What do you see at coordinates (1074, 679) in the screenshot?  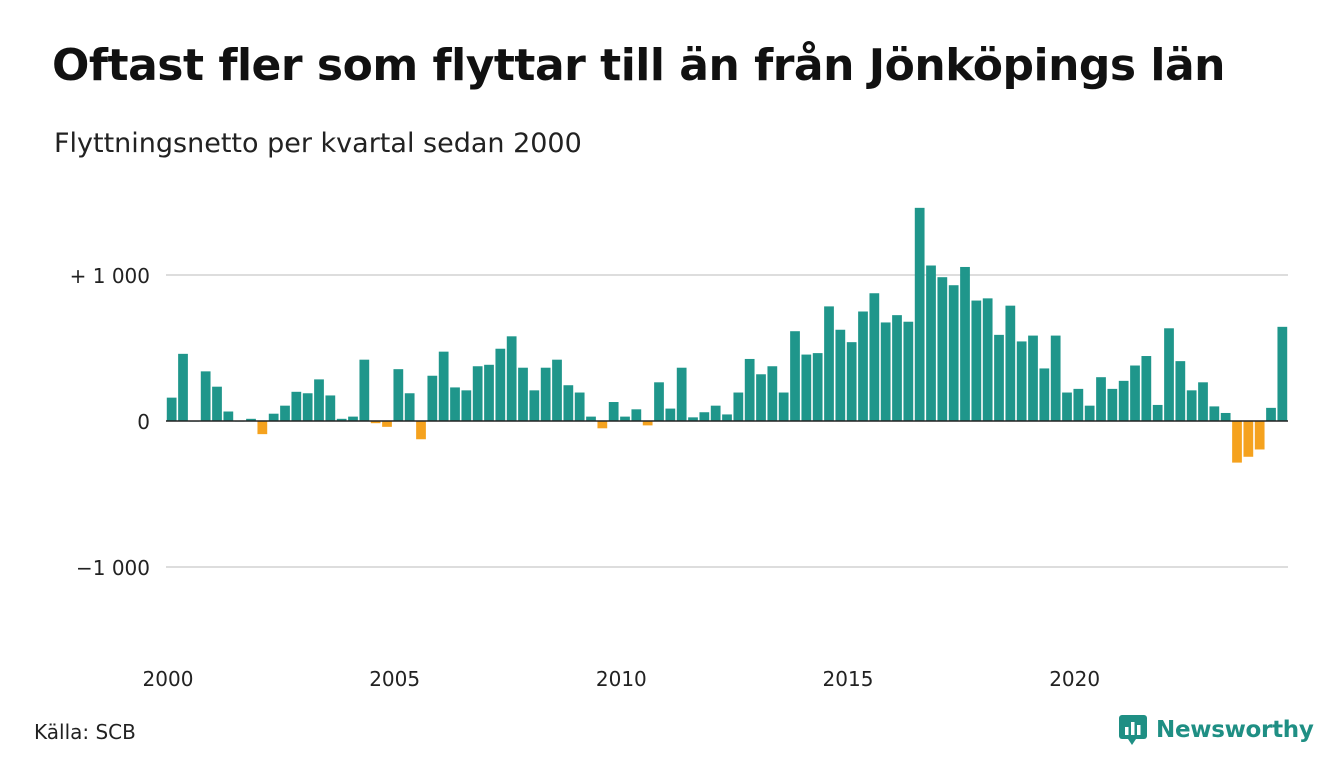 I see `x-tick-label: 2020` at bounding box center [1074, 679].